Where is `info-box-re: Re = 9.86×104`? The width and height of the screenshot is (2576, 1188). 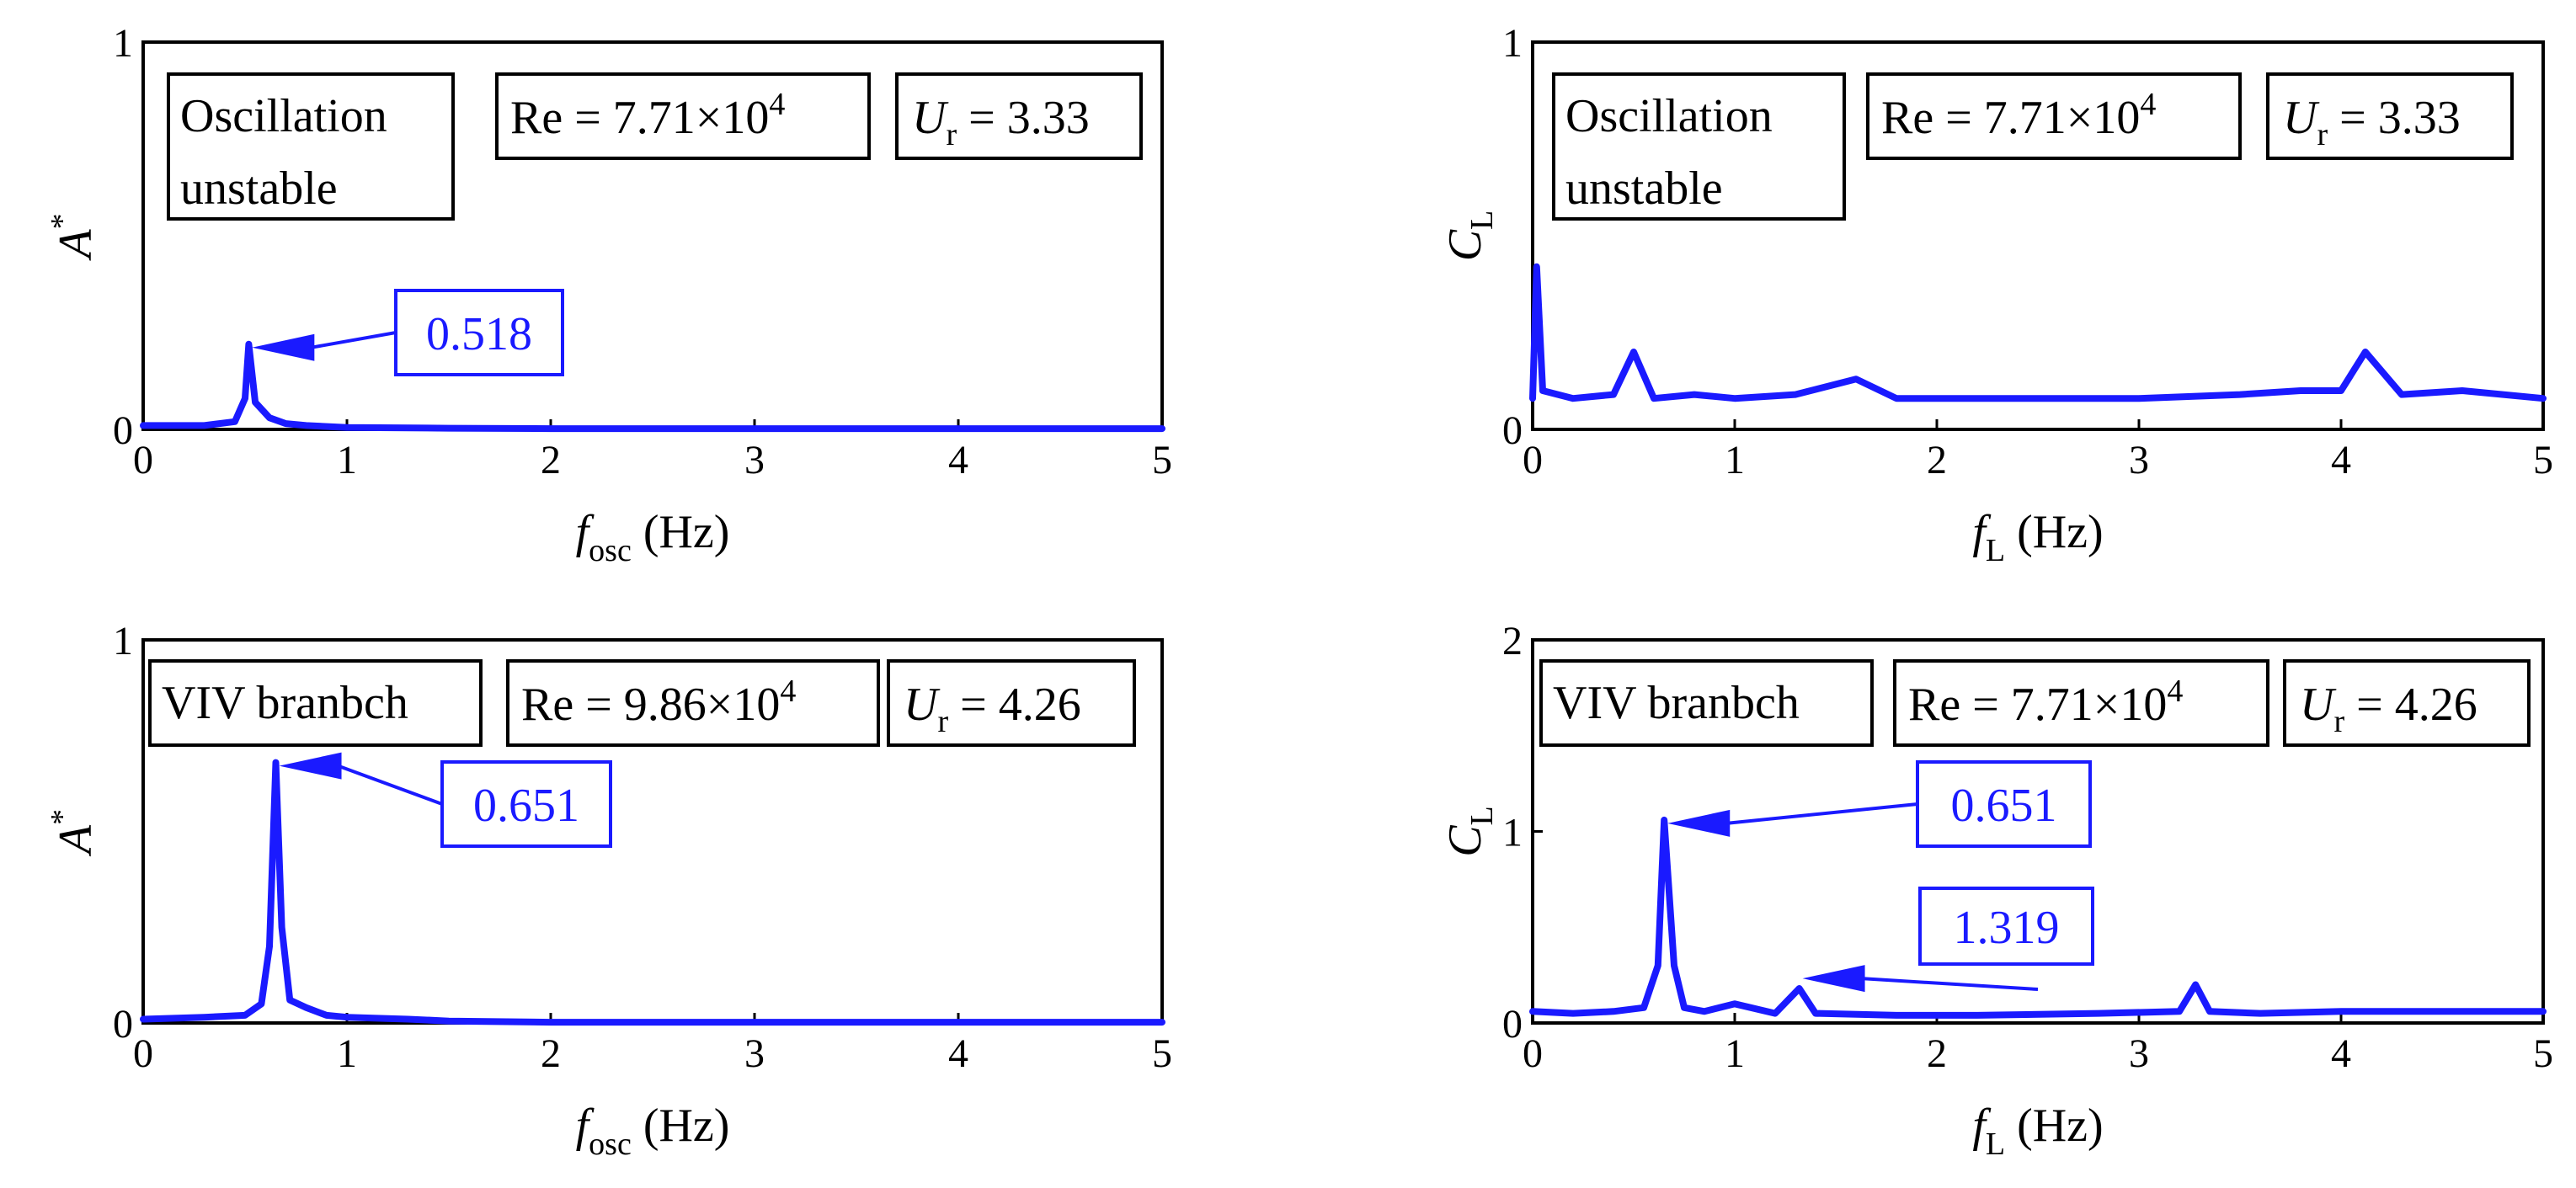
info-box-re: Re = 9.86×104 is located at coordinates (693, 703).